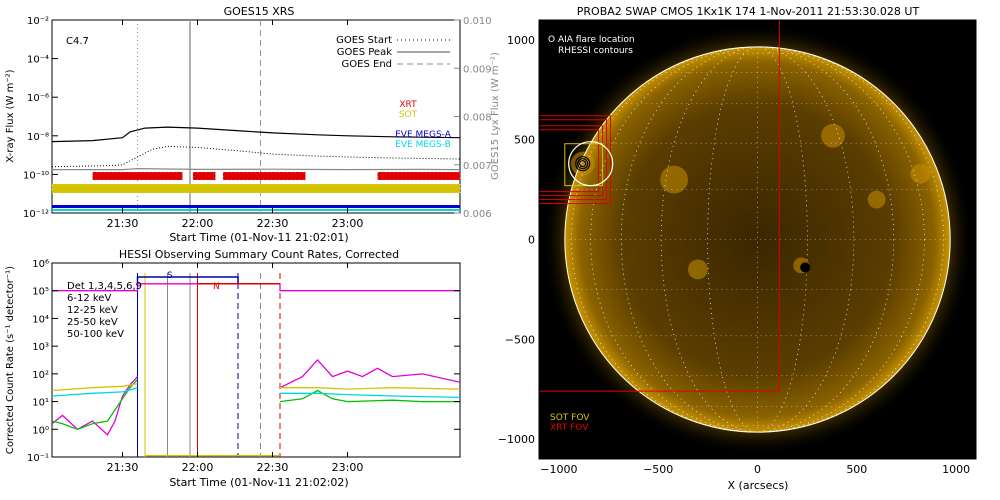  What do you see at coordinates (40, 403) in the screenshot?
I see `hessi-ytick-label-2: 10¹` at bounding box center [40, 403].